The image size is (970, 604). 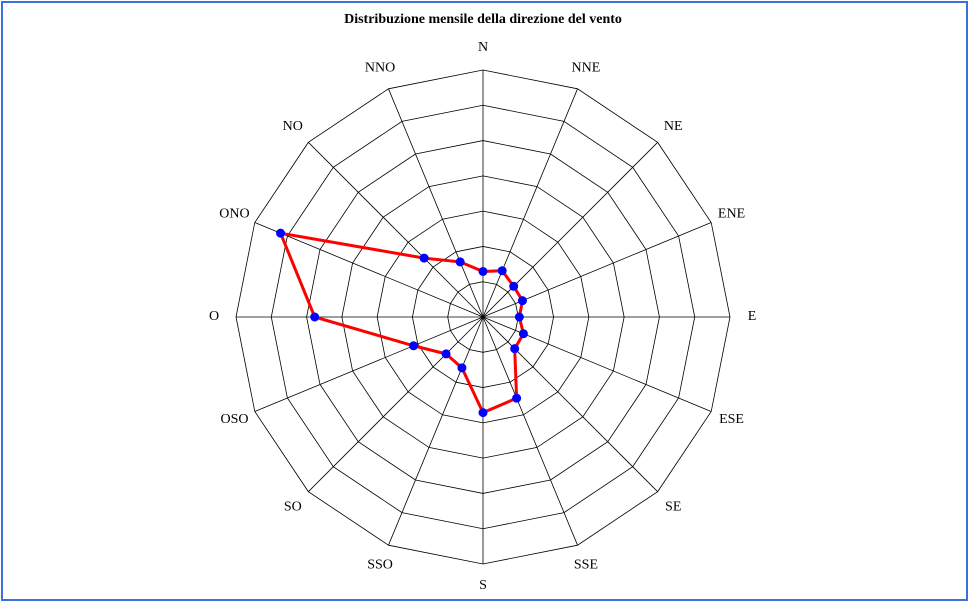 What do you see at coordinates (483, 585) in the screenshot?
I see `axis-label: S` at bounding box center [483, 585].